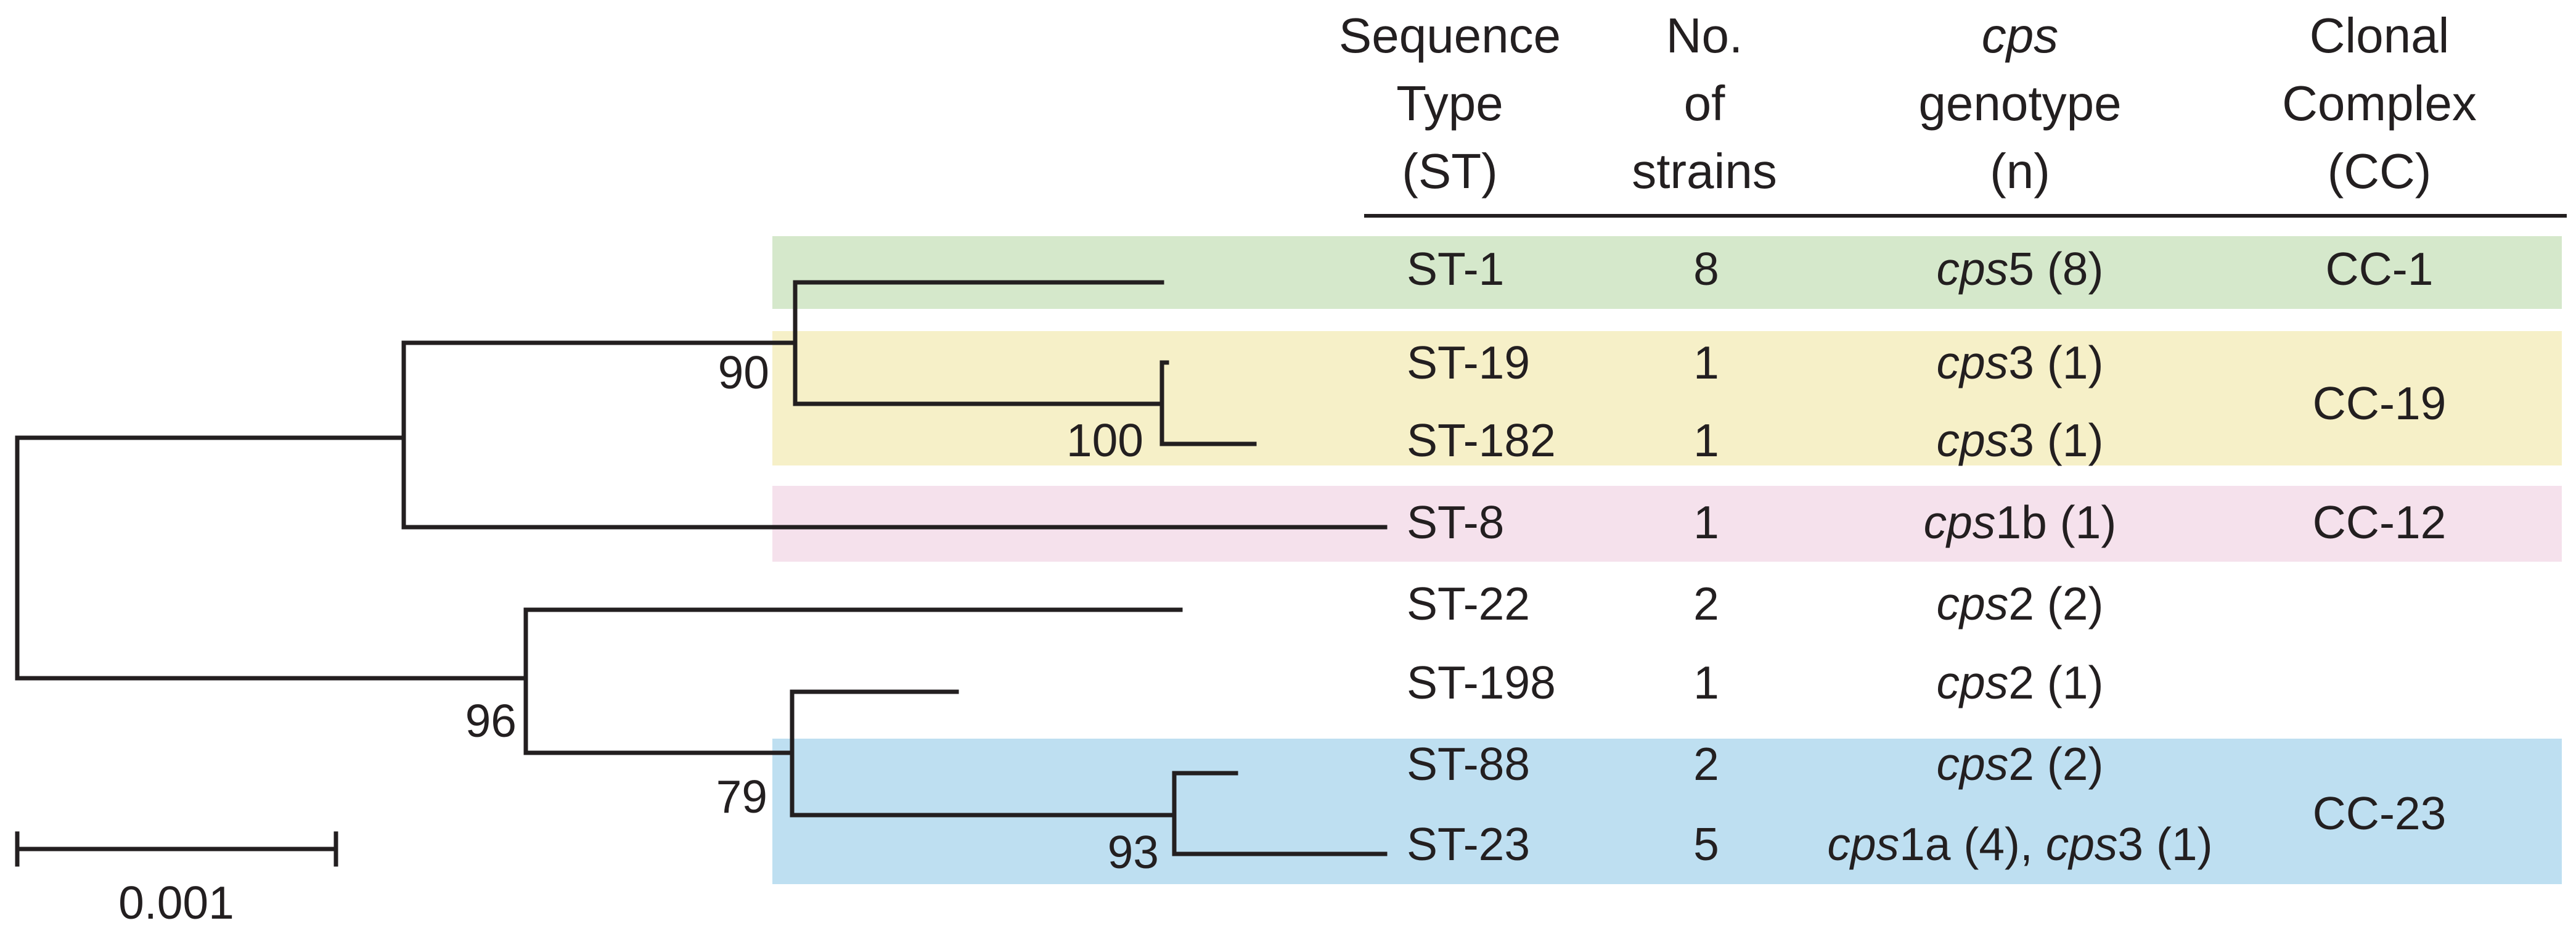 Image resolution: width=2576 pixels, height=931 pixels. Describe the element at coordinates (176, 903) in the screenshot. I see `scale-bar-label: 0.001` at that location.